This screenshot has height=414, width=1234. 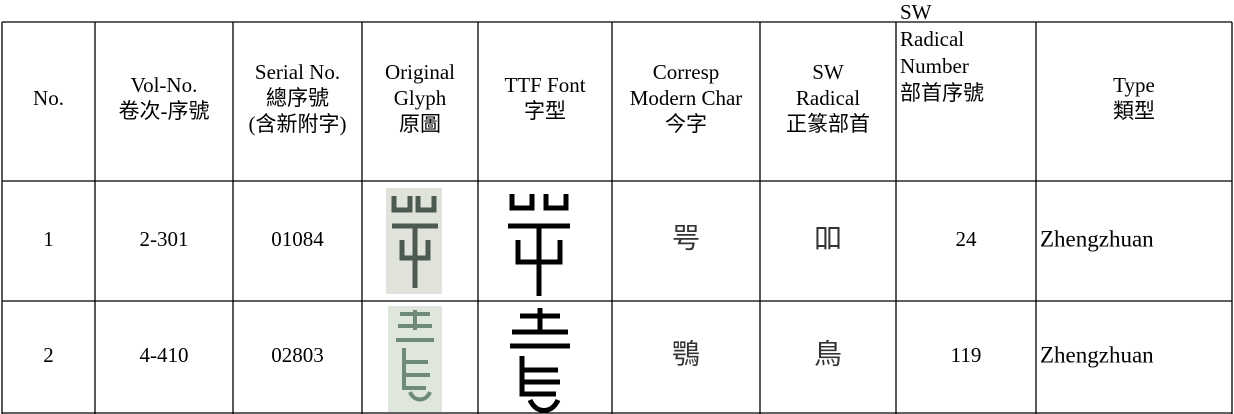 I want to click on cell-text: 02803, so click(x=297, y=355).